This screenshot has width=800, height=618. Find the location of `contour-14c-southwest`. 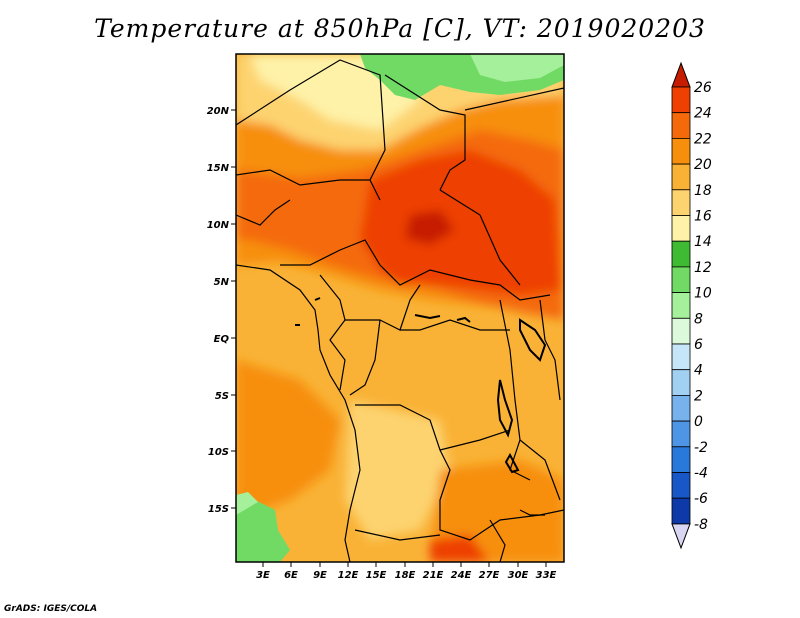

contour-14c-southwest is located at coordinates (247, 503).